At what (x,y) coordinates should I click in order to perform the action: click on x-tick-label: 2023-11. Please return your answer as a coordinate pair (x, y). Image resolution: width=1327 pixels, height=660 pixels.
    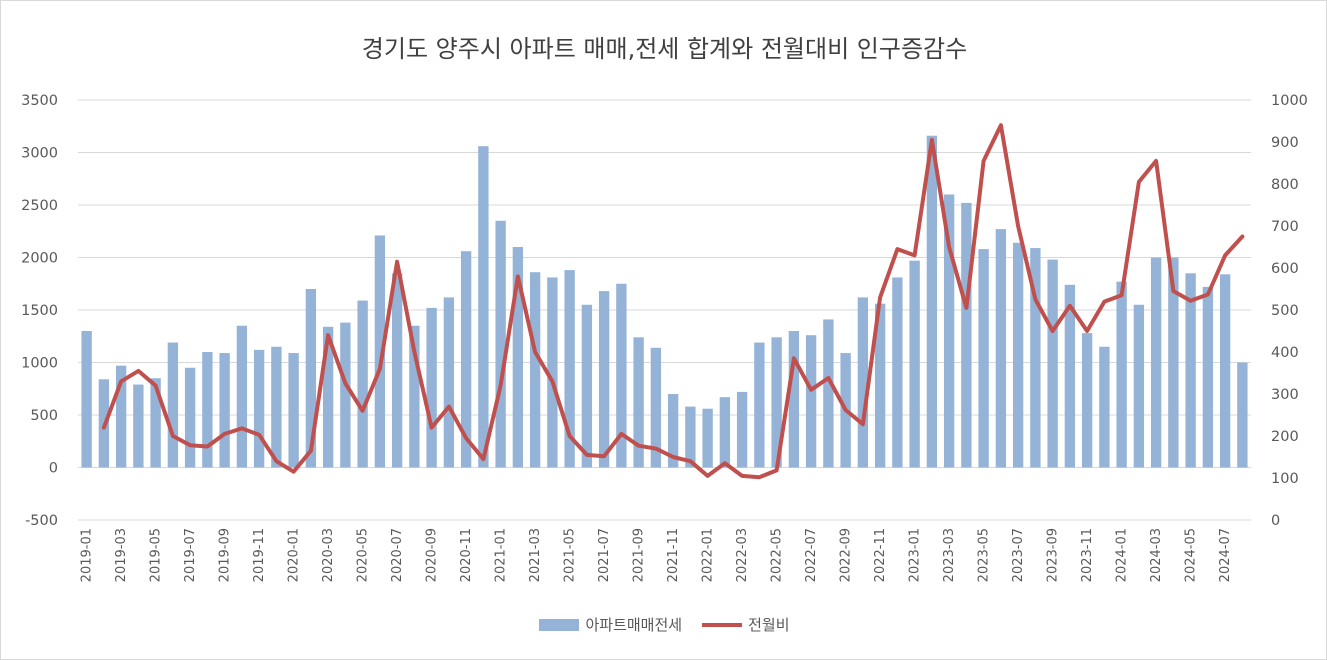
    Looking at the image, I should click on (1087, 555).